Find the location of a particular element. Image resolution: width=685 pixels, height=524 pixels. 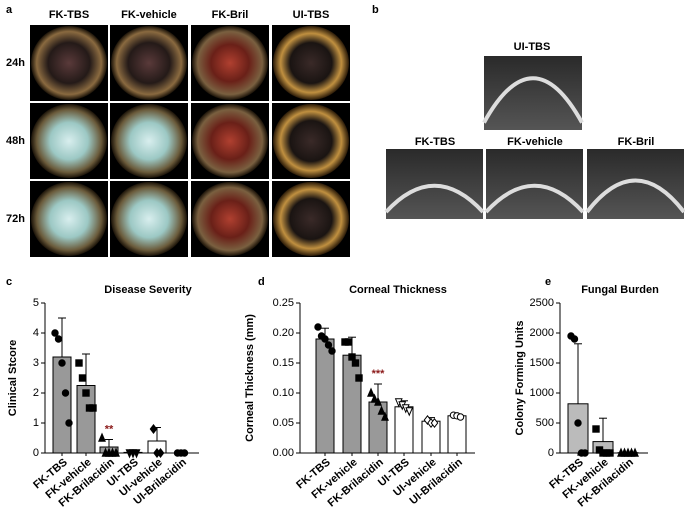

panel-label: b is located at coordinates (375, 10).